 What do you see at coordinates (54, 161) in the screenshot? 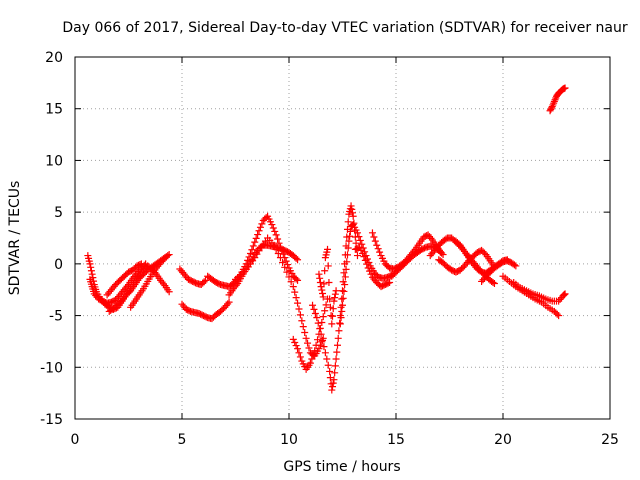
I see `y-tick-label: 10` at bounding box center [54, 161].